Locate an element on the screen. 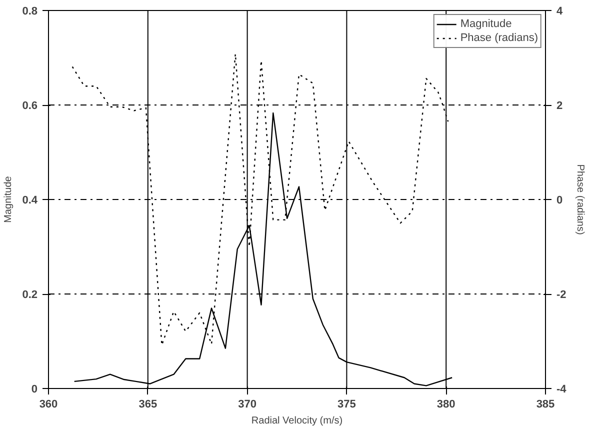 The width and height of the screenshot is (595, 429). x-tick-label: 375 is located at coordinates (347, 404).